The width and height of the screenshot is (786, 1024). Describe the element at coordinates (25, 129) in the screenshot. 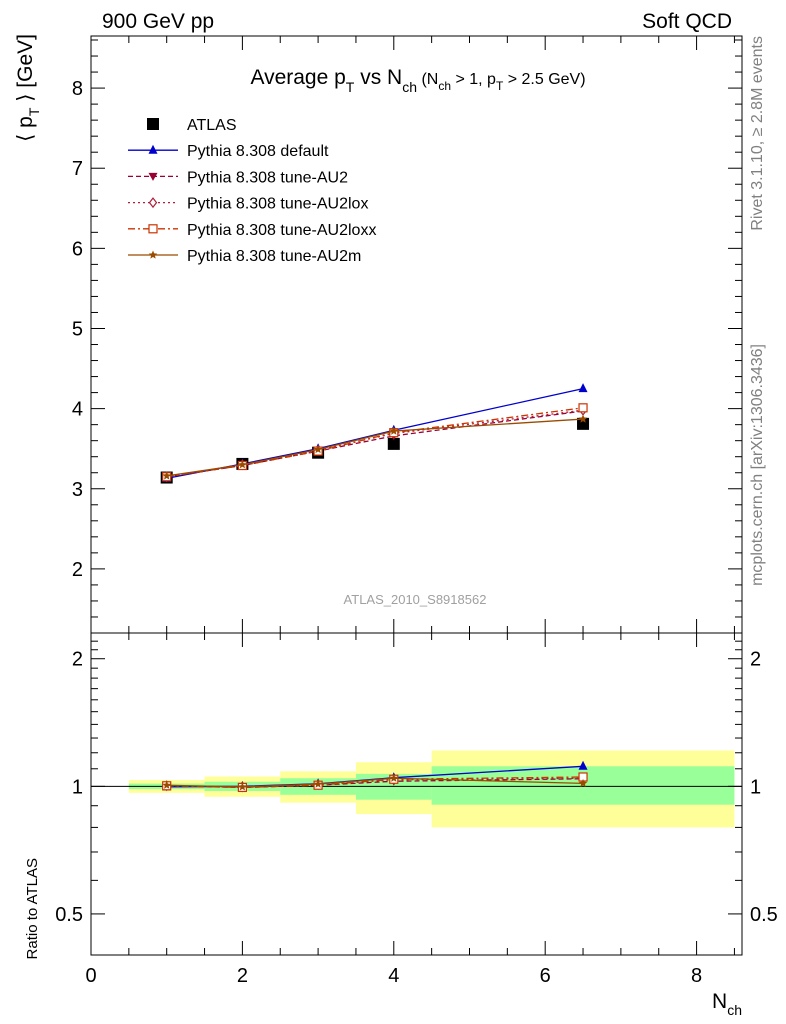

I see `y-axis-label-open: ⟨ p` at that location.